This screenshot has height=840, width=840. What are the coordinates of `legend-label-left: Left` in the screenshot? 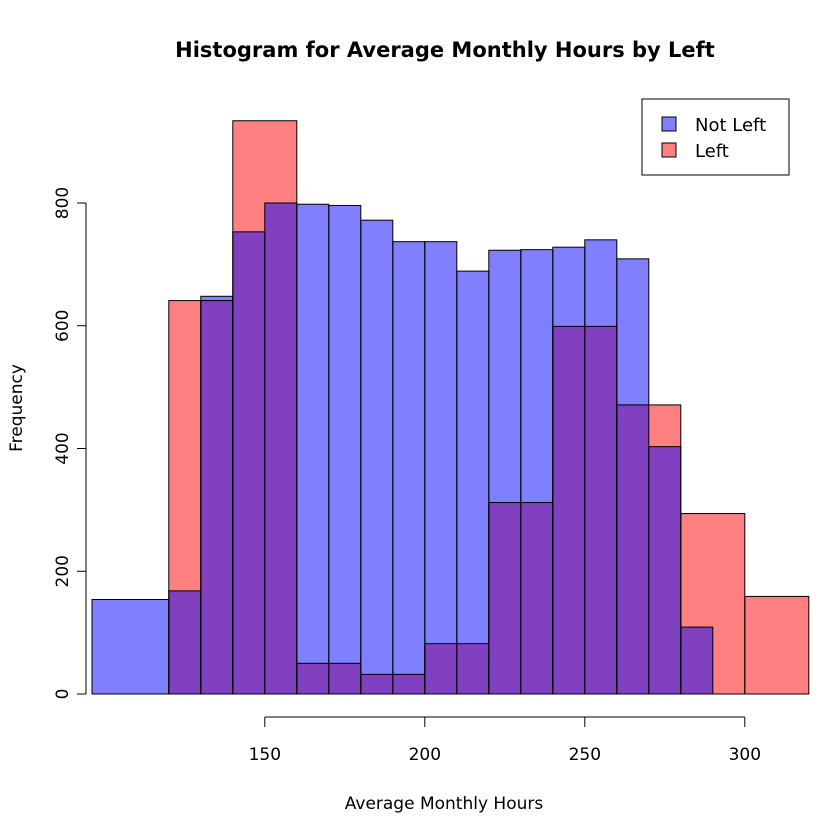 It's located at (712, 151).